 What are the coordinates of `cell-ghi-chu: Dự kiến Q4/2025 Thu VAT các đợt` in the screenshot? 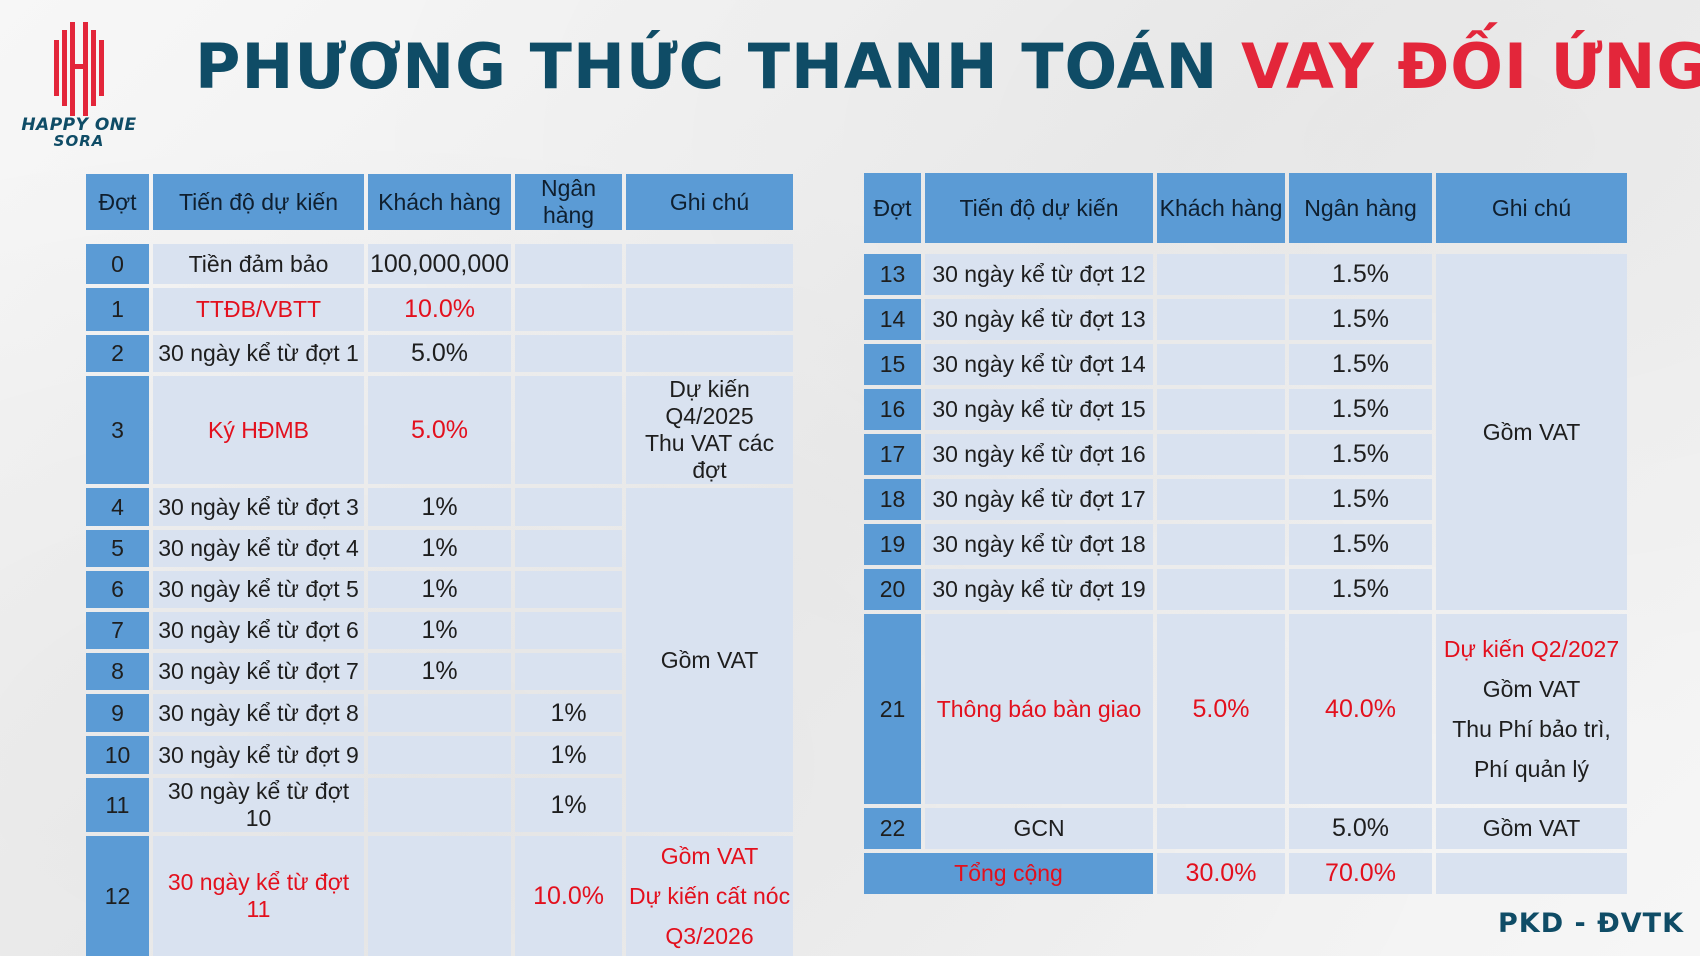 It's located at (710, 430).